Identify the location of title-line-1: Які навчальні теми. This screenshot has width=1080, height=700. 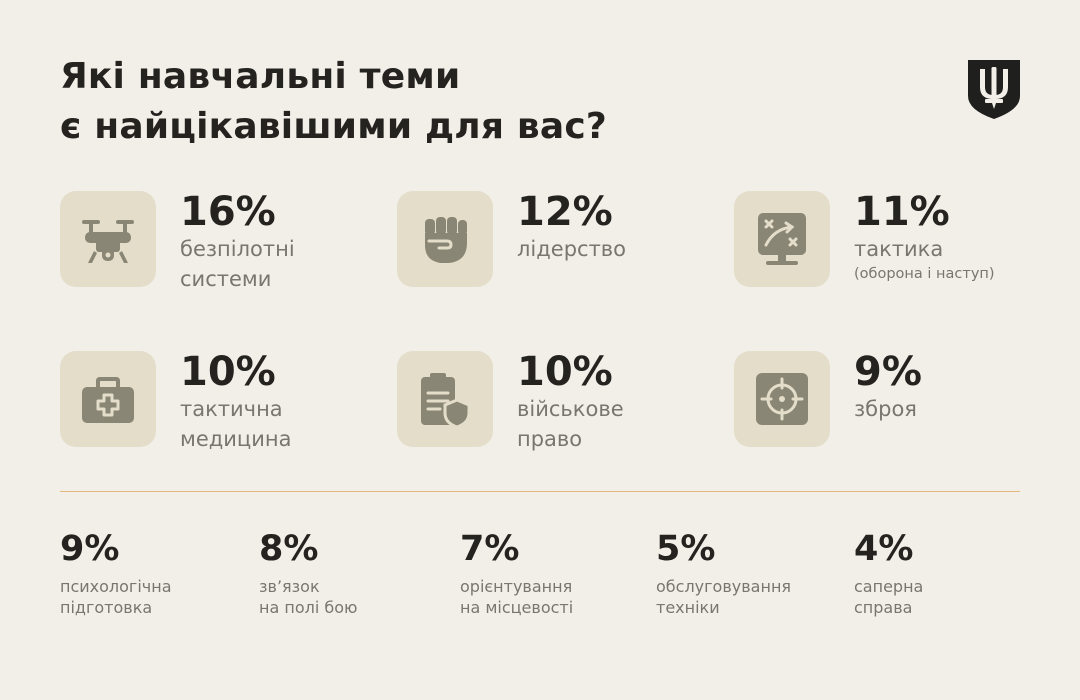
(260, 76).